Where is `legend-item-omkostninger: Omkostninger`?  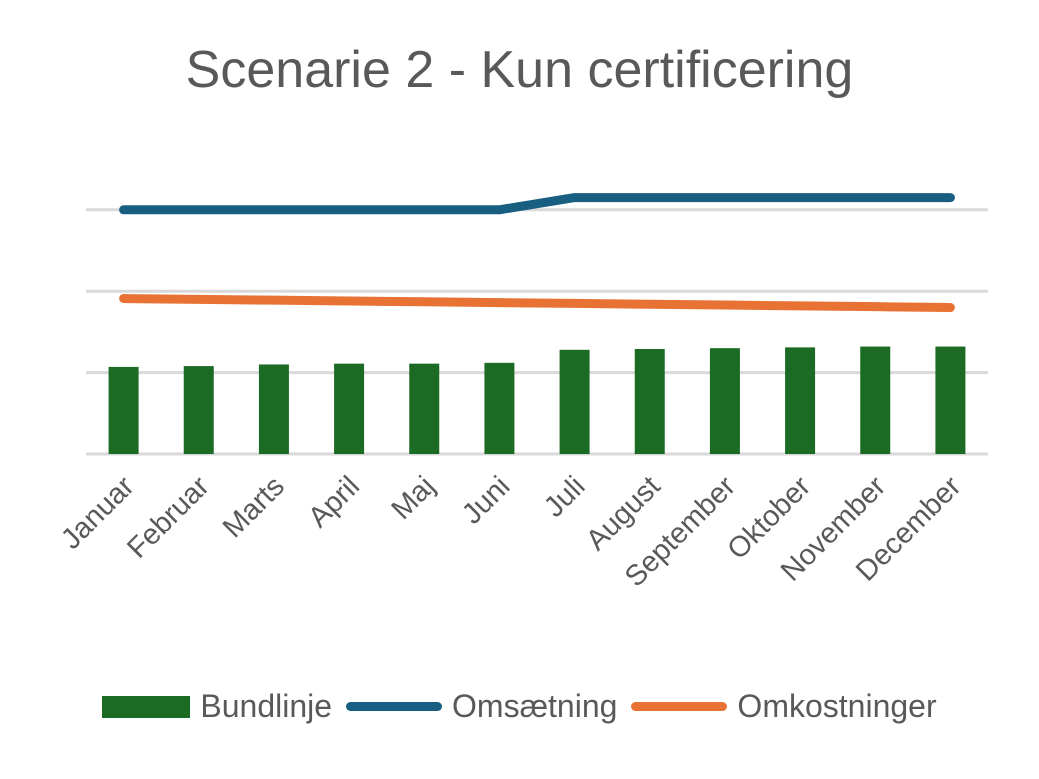
legend-item-omkostninger: Omkostninger is located at coordinates (784, 706).